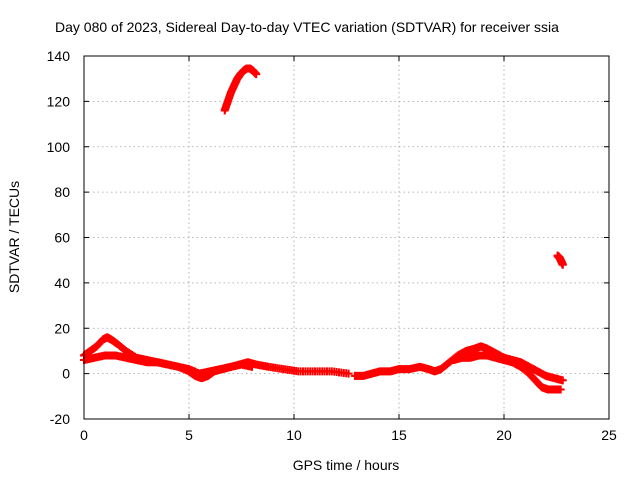 The width and height of the screenshot is (640, 480). What do you see at coordinates (189, 435) in the screenshot?
I see `x-tick-label: 5` at bounding box center [189, 435].